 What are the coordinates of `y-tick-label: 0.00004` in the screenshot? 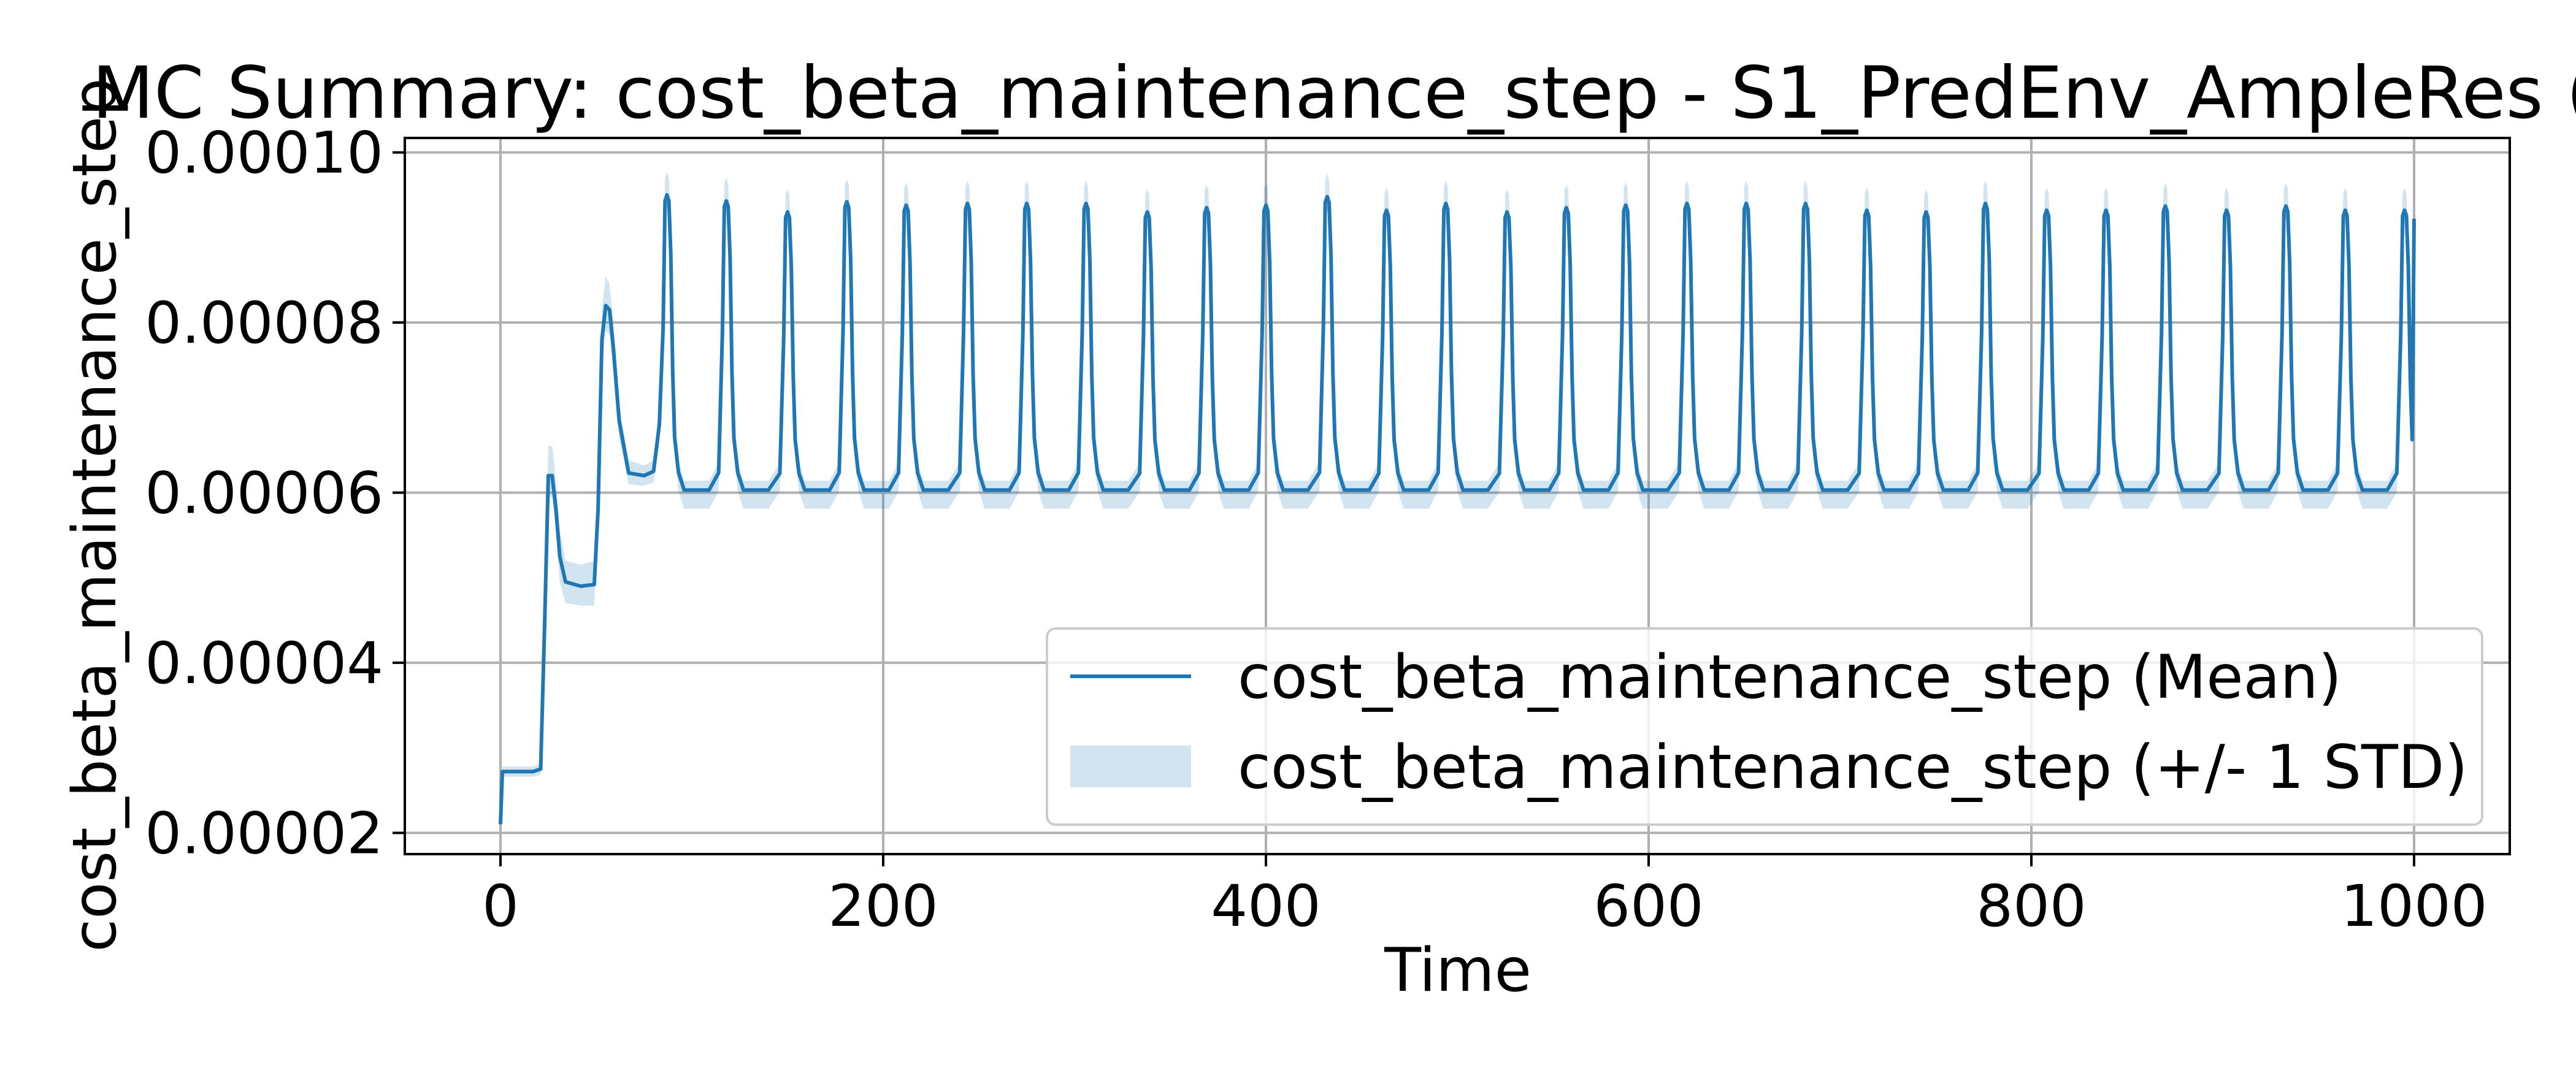 It's located at (264, 663).